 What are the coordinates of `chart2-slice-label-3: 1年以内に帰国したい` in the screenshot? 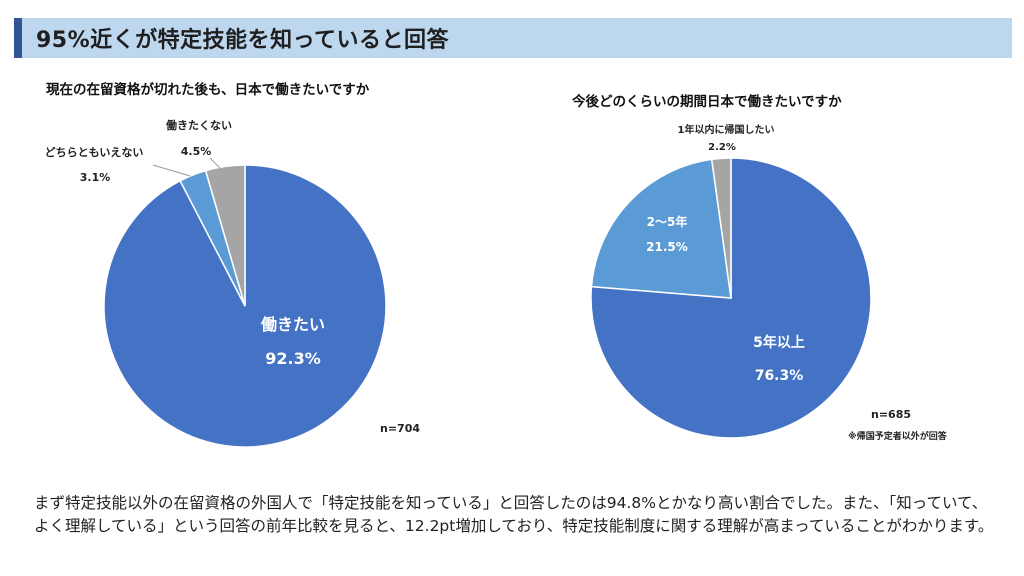 It's located at (726, 129).